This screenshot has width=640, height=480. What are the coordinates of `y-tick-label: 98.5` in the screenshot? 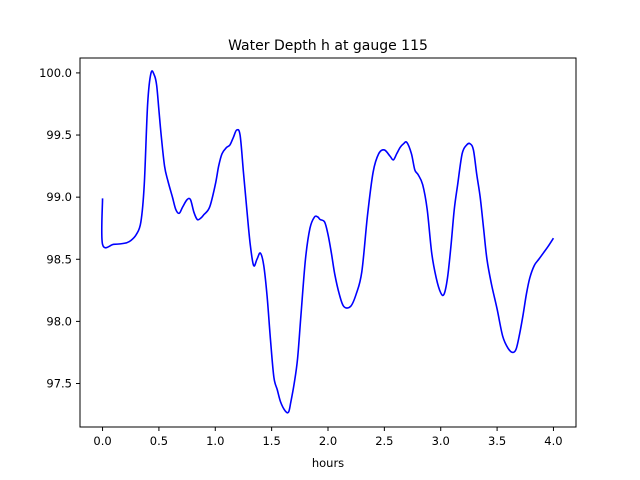 It's located at (59, 259).